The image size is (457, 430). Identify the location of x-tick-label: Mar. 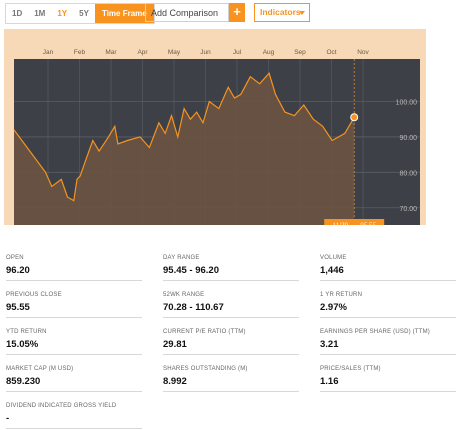
(111, 52).